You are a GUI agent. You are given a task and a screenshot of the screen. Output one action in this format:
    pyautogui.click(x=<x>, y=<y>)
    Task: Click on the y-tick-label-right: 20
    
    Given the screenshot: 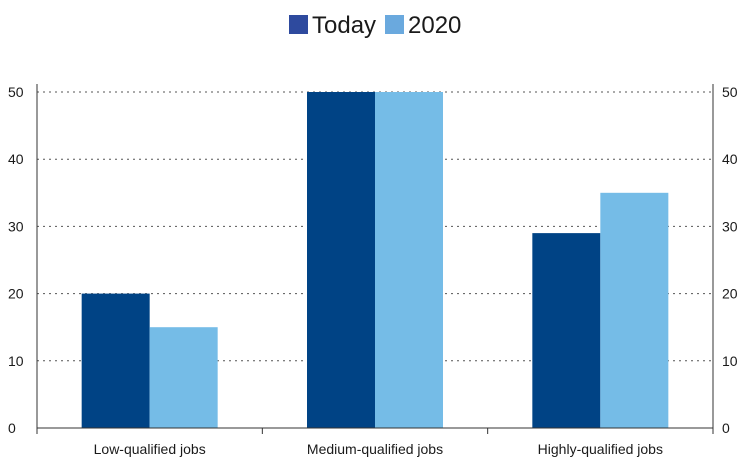 What is the action you would take?
    pyautogui.click(x=730, y=294)
    